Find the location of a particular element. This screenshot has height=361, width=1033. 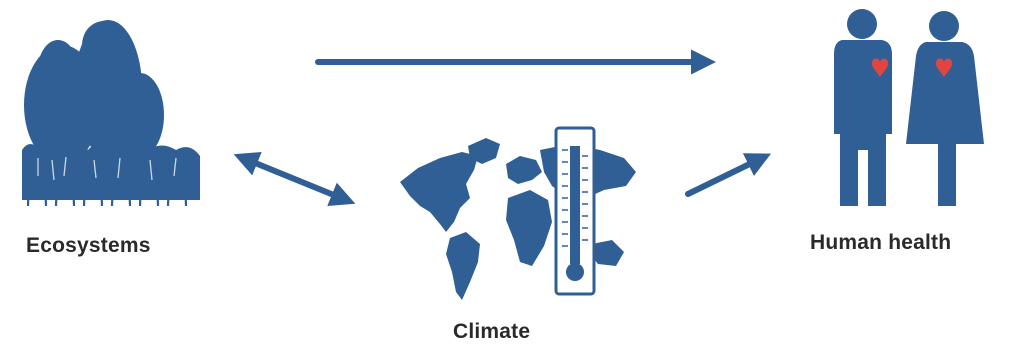

man-figure-icon is located at coordinates (863, 107).